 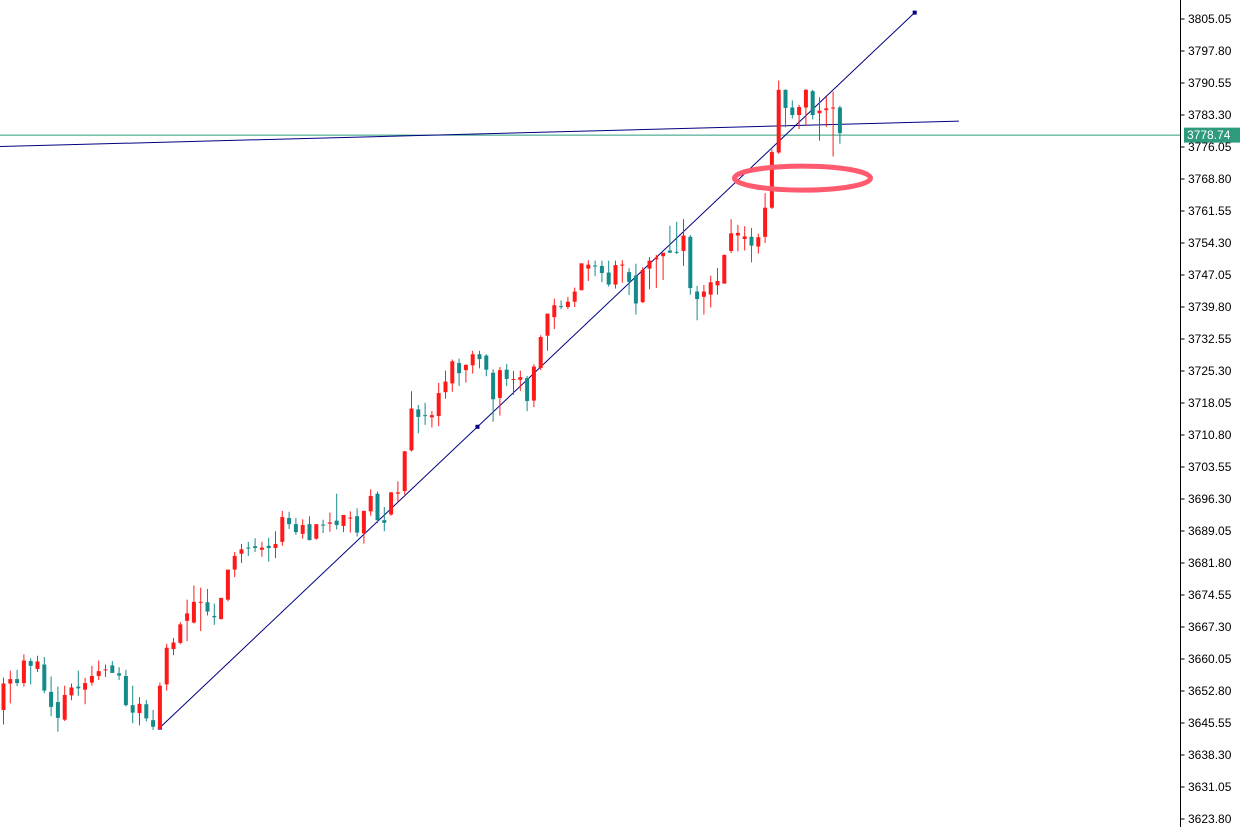 I want to click on y-tick-label: 3768.80, so click(x=1210, y=179).